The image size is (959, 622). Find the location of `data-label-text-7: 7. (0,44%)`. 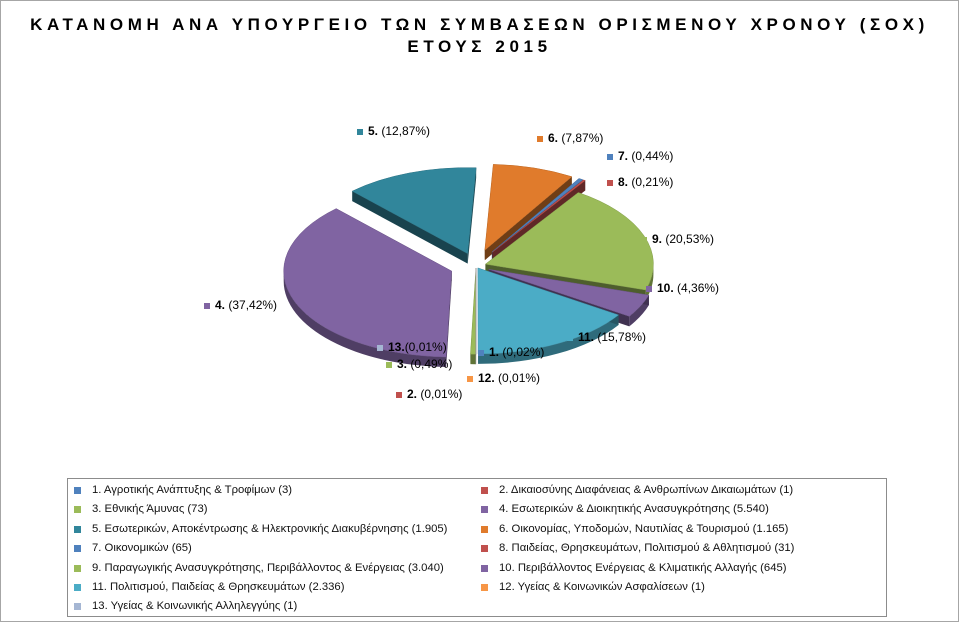

data-label-text-7: 7. (0,44%) is located at coordinates (645, 156).